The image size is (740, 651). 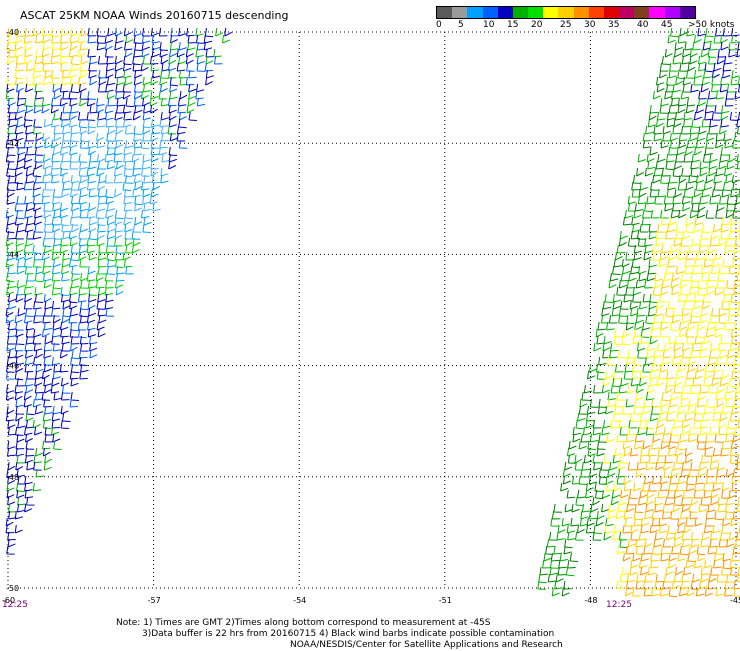 What do you see at coordinates (12, 366) in the screenshot?
I see `latitude-label: -46` at bounding box center [12, 366].